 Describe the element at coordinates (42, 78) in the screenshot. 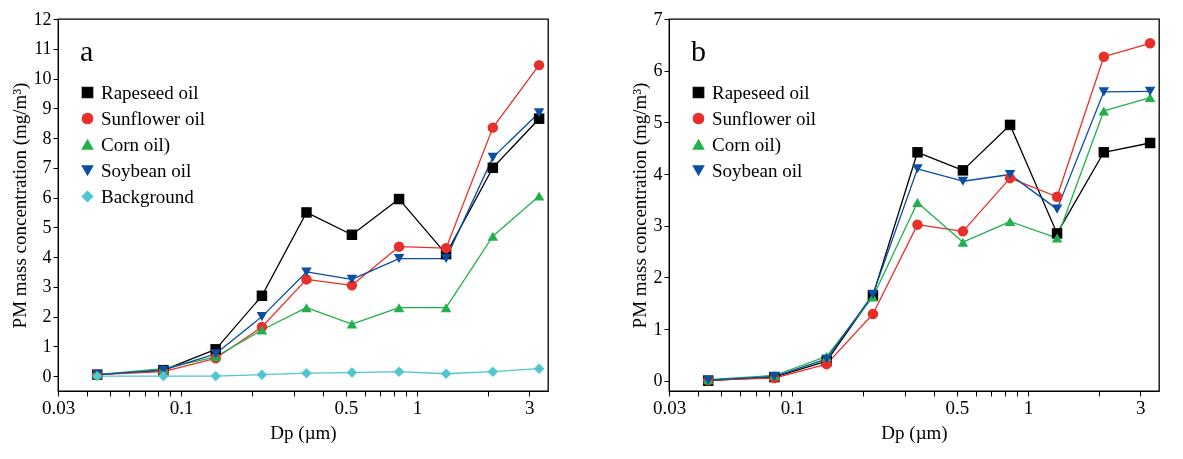

I see `y-tick-label: 10` at that location.